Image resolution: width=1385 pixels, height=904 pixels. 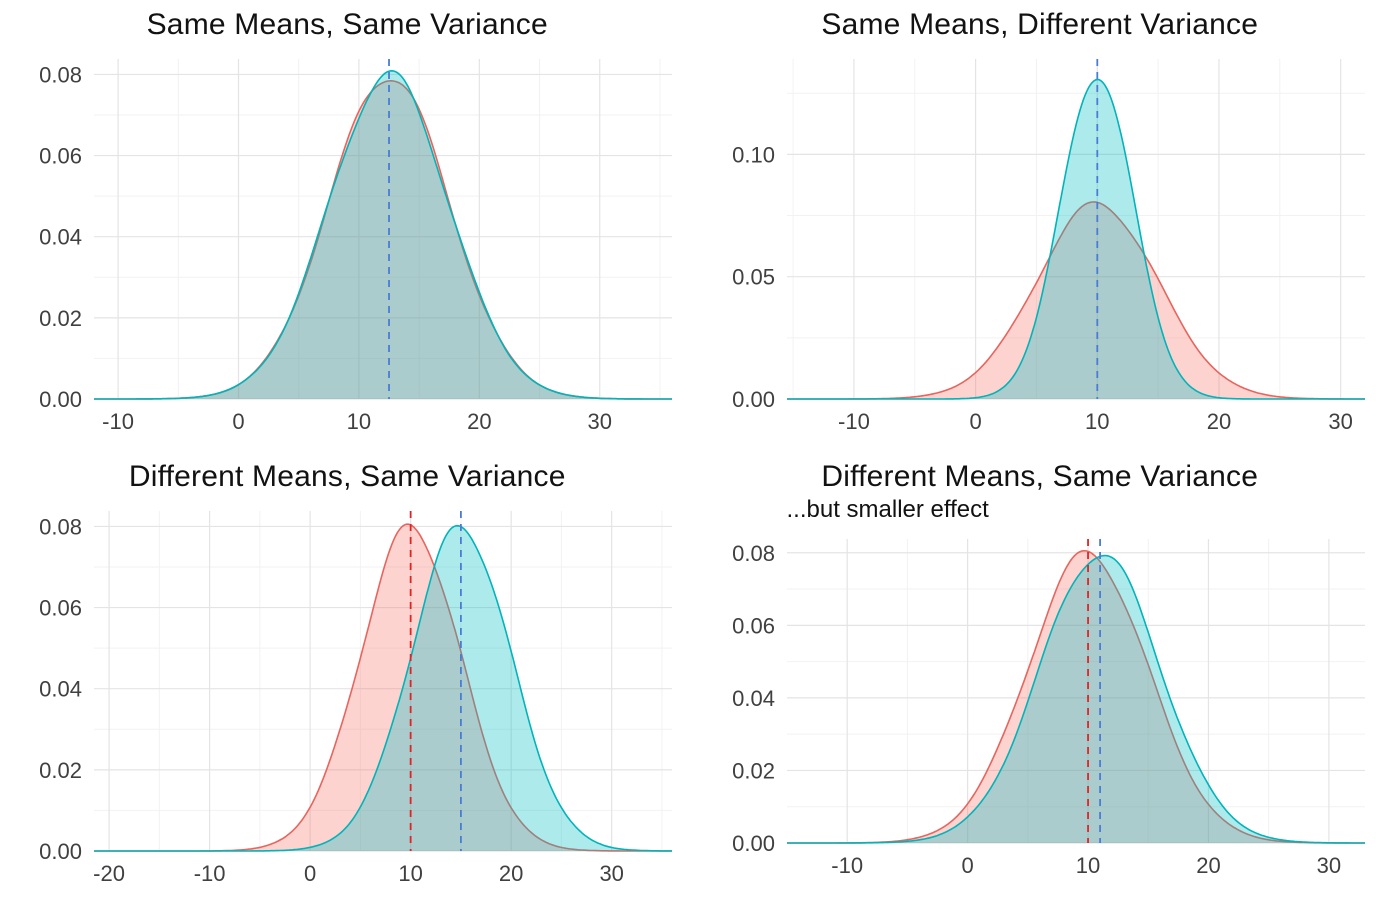 I want to click on y-tick-label: 0.10, so click(x=753, y=154).